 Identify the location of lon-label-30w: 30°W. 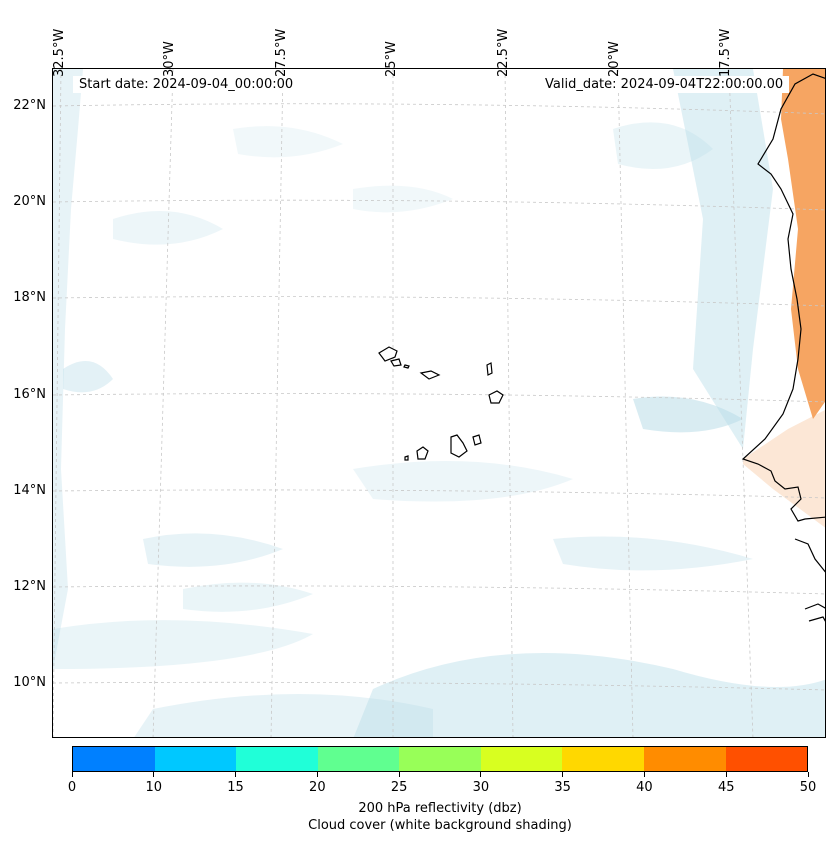
(169, 59).